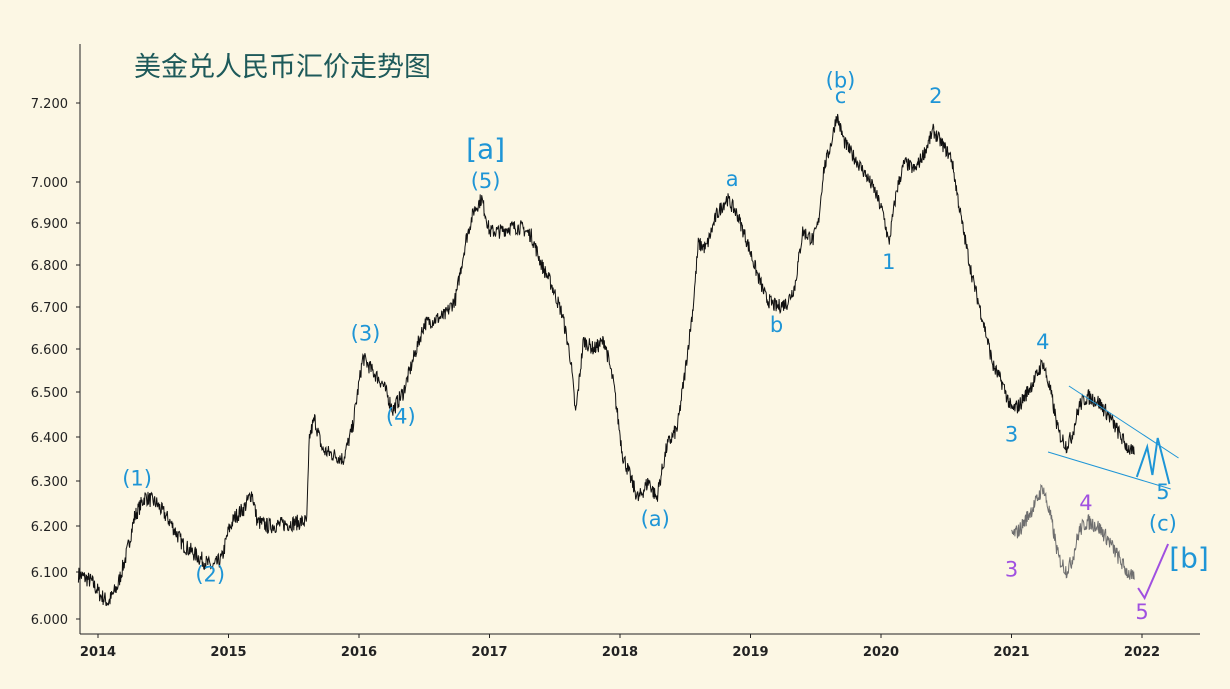 This screenshot has height=689, width=1230. What do you see at coordinates (49, 573) in the screenshot?
I see `y-tick-label: 6.100` at bounding box center [49, 573].